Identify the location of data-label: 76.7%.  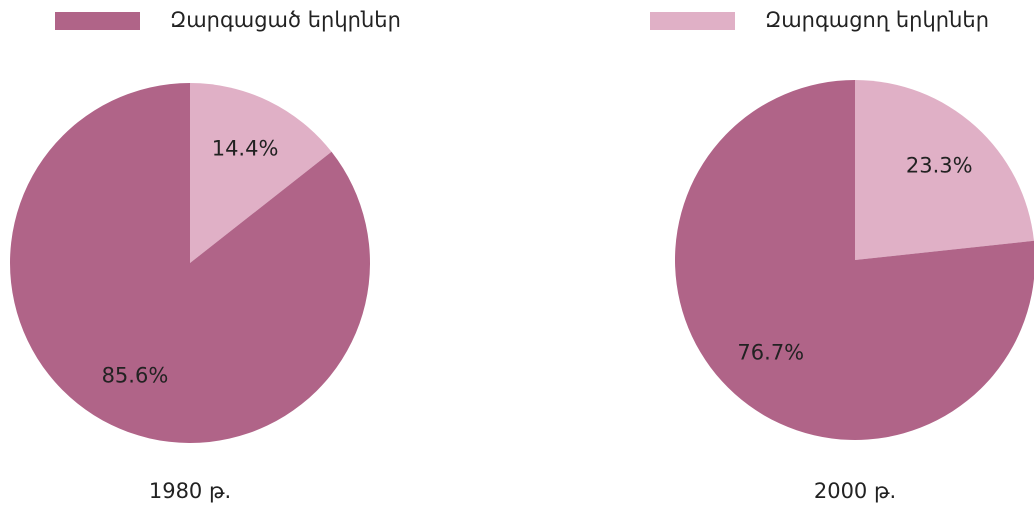
(770, 353).